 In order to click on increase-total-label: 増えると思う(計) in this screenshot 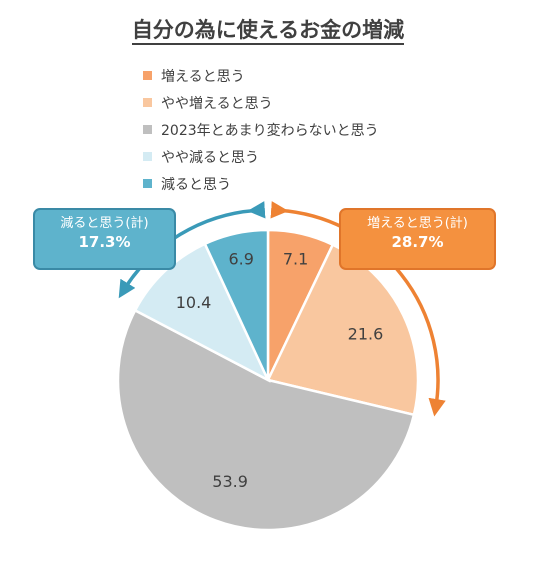, I will do `click(417, 223)`.